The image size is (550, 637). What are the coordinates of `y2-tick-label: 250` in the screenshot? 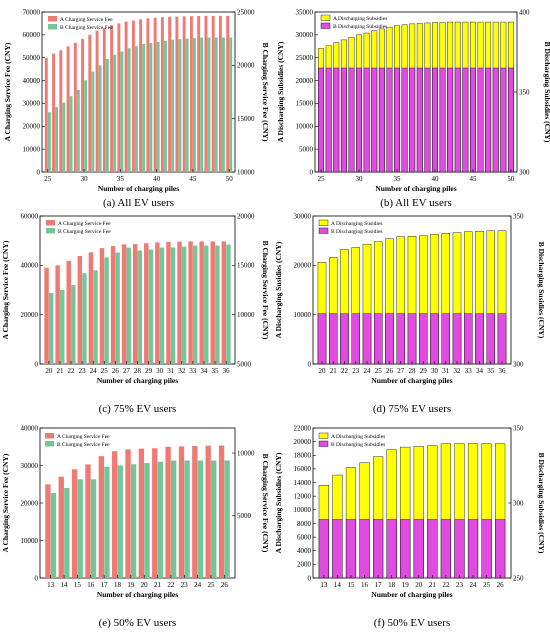 It's located at (518, 578).